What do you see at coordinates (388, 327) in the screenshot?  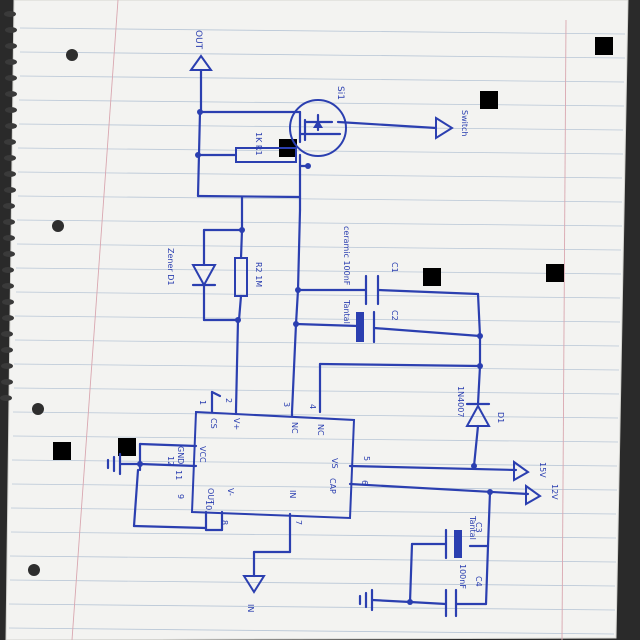 I see `capacitor-c2-tantal` at bounding box center [388, 327].